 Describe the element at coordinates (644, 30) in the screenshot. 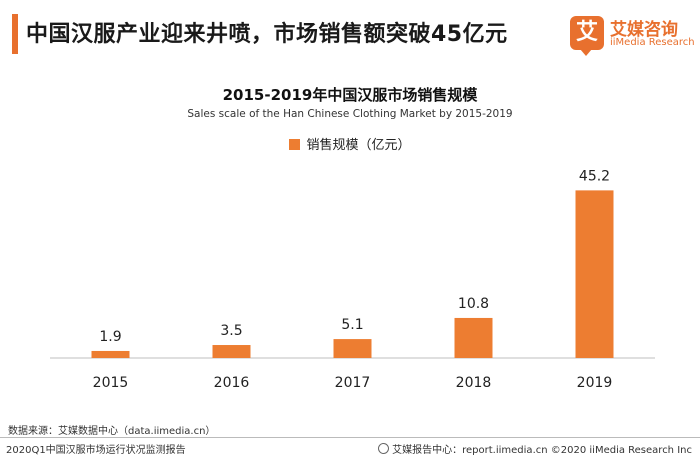

I see `logo-chinese-name: 艾媒咨询` at that location.